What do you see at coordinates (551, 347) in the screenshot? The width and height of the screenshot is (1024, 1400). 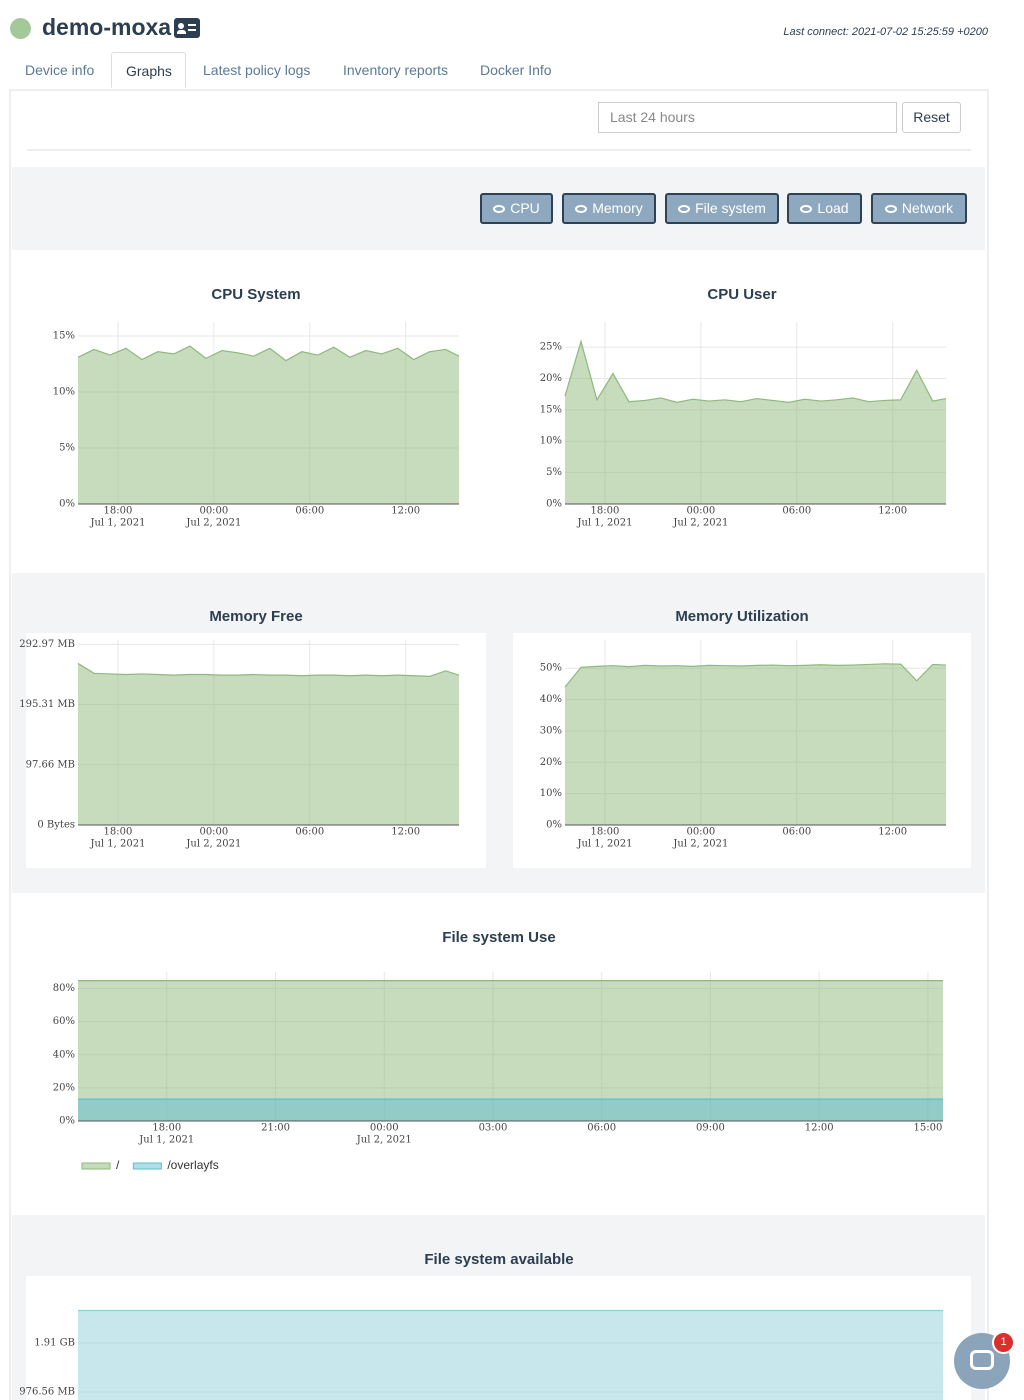 I see `y-tick-label: 25%` at bounding box center [551, 347].